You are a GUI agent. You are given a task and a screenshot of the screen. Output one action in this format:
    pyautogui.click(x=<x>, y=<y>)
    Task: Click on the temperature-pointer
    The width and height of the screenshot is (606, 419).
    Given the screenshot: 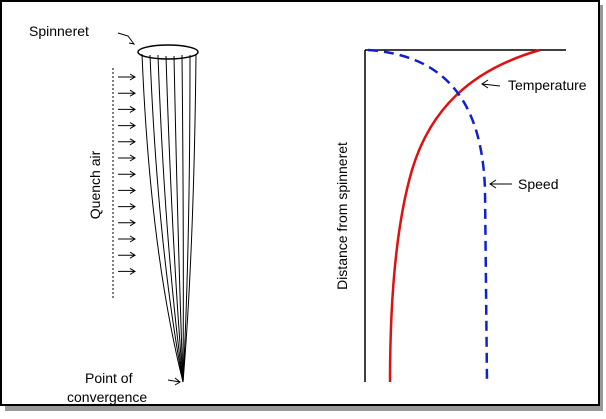 What is the action you would take?
    pyautogui.click(x=491, y=84)
    